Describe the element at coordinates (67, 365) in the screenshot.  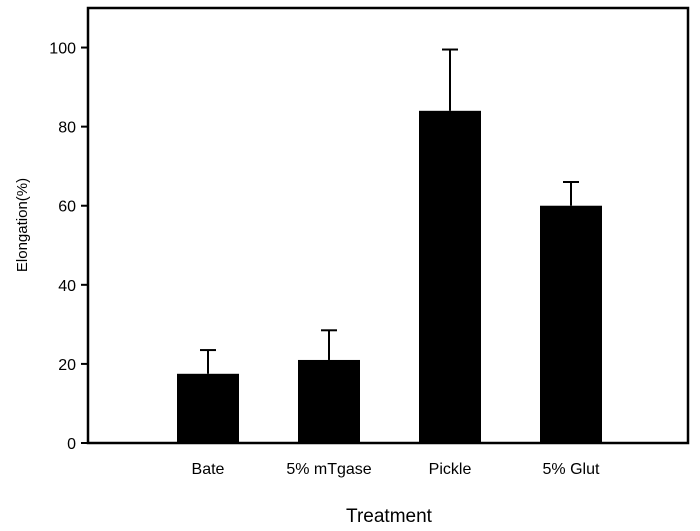
I see `y-tick-label: 20` at that location.